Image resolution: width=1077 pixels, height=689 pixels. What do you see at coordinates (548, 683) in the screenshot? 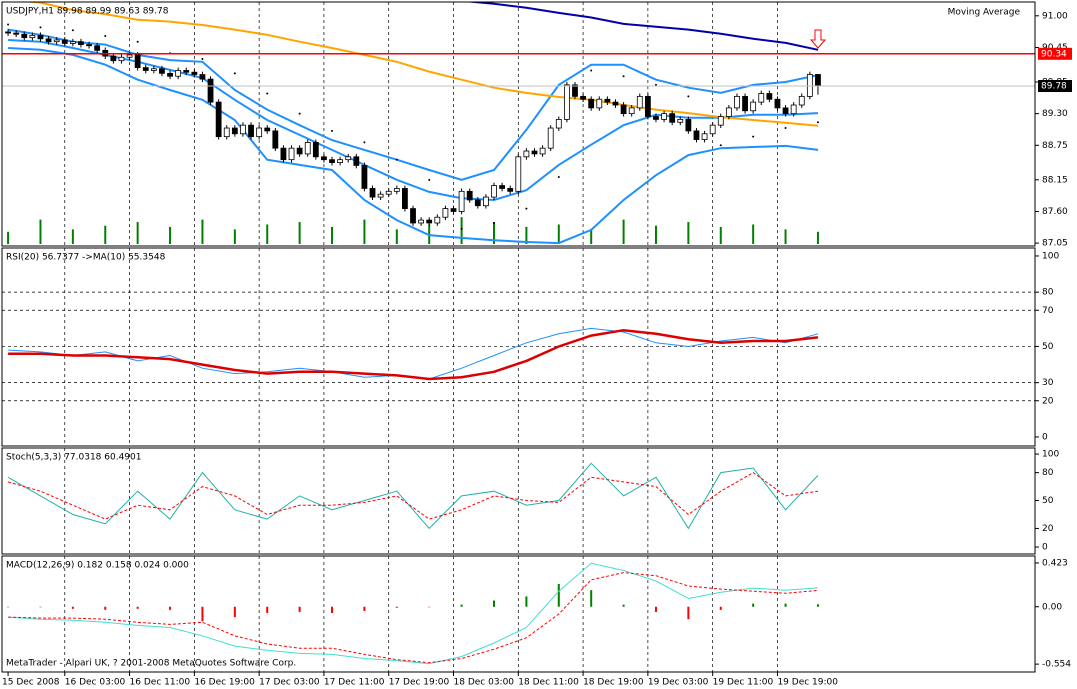
I see `x-tick-label: 18 Dec 11:00` at bounding box center [548, 683].